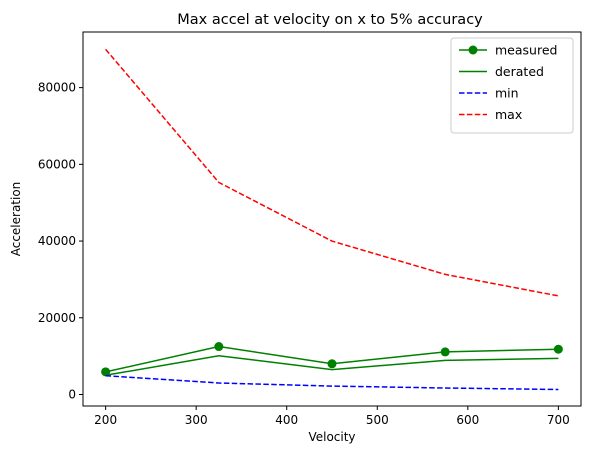 The image size is (589, 455). What do you see at coordinates (377, 420) in the screenshot?
I see `x-tick-label: 500` at bounding box center [377, 420].